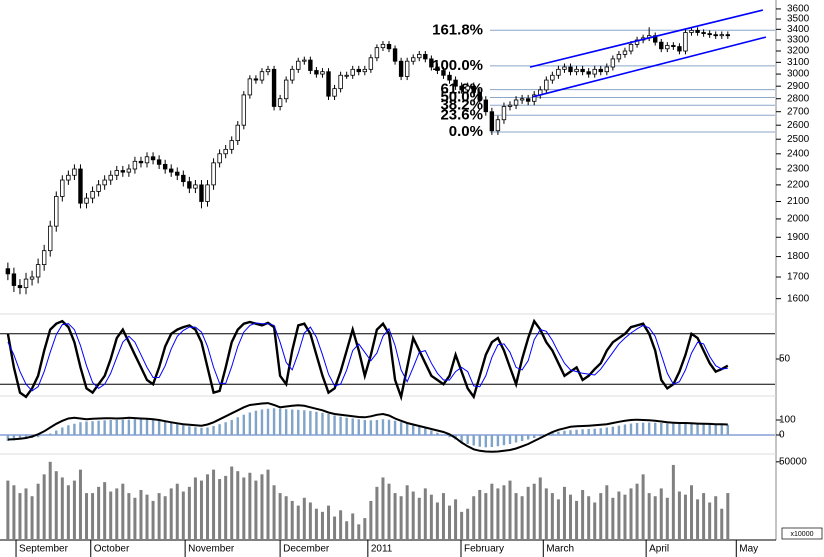 The height and width of the screenshot is (557, 824). What do you see at coordinates (798, 74) in the screenshot?
I see `y-tick-label: 3000` at bounding box center [798, 74].